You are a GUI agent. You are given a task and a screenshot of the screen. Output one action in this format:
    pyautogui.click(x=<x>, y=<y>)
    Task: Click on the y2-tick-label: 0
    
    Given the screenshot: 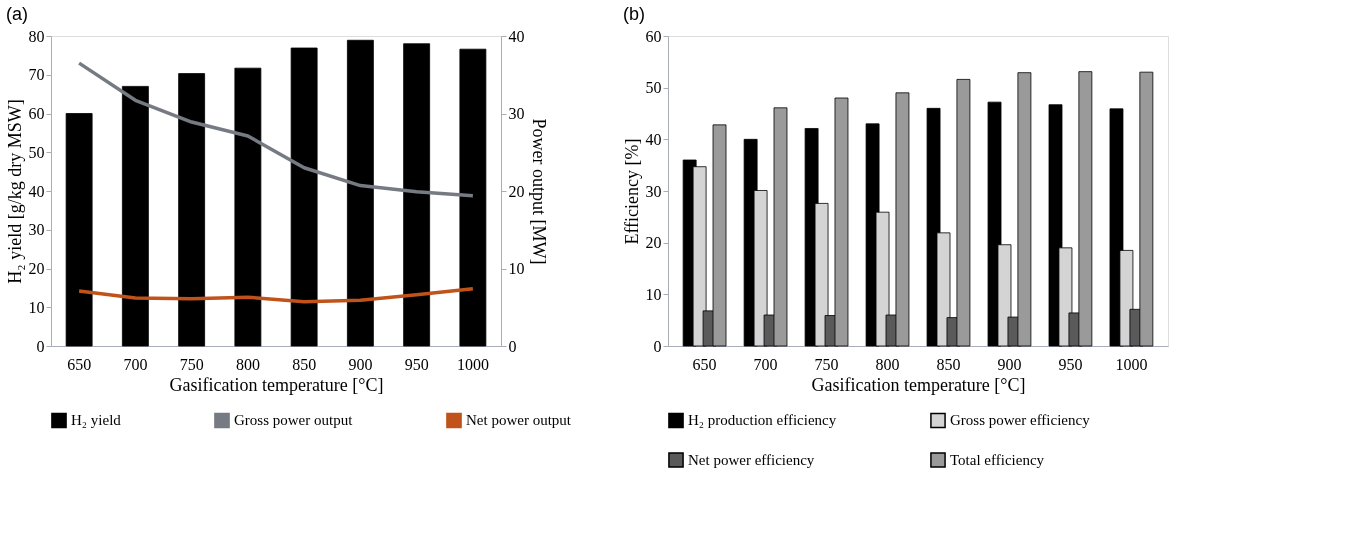 What is the action you would take?
    pyautogui.click(x=512, y=346)
    